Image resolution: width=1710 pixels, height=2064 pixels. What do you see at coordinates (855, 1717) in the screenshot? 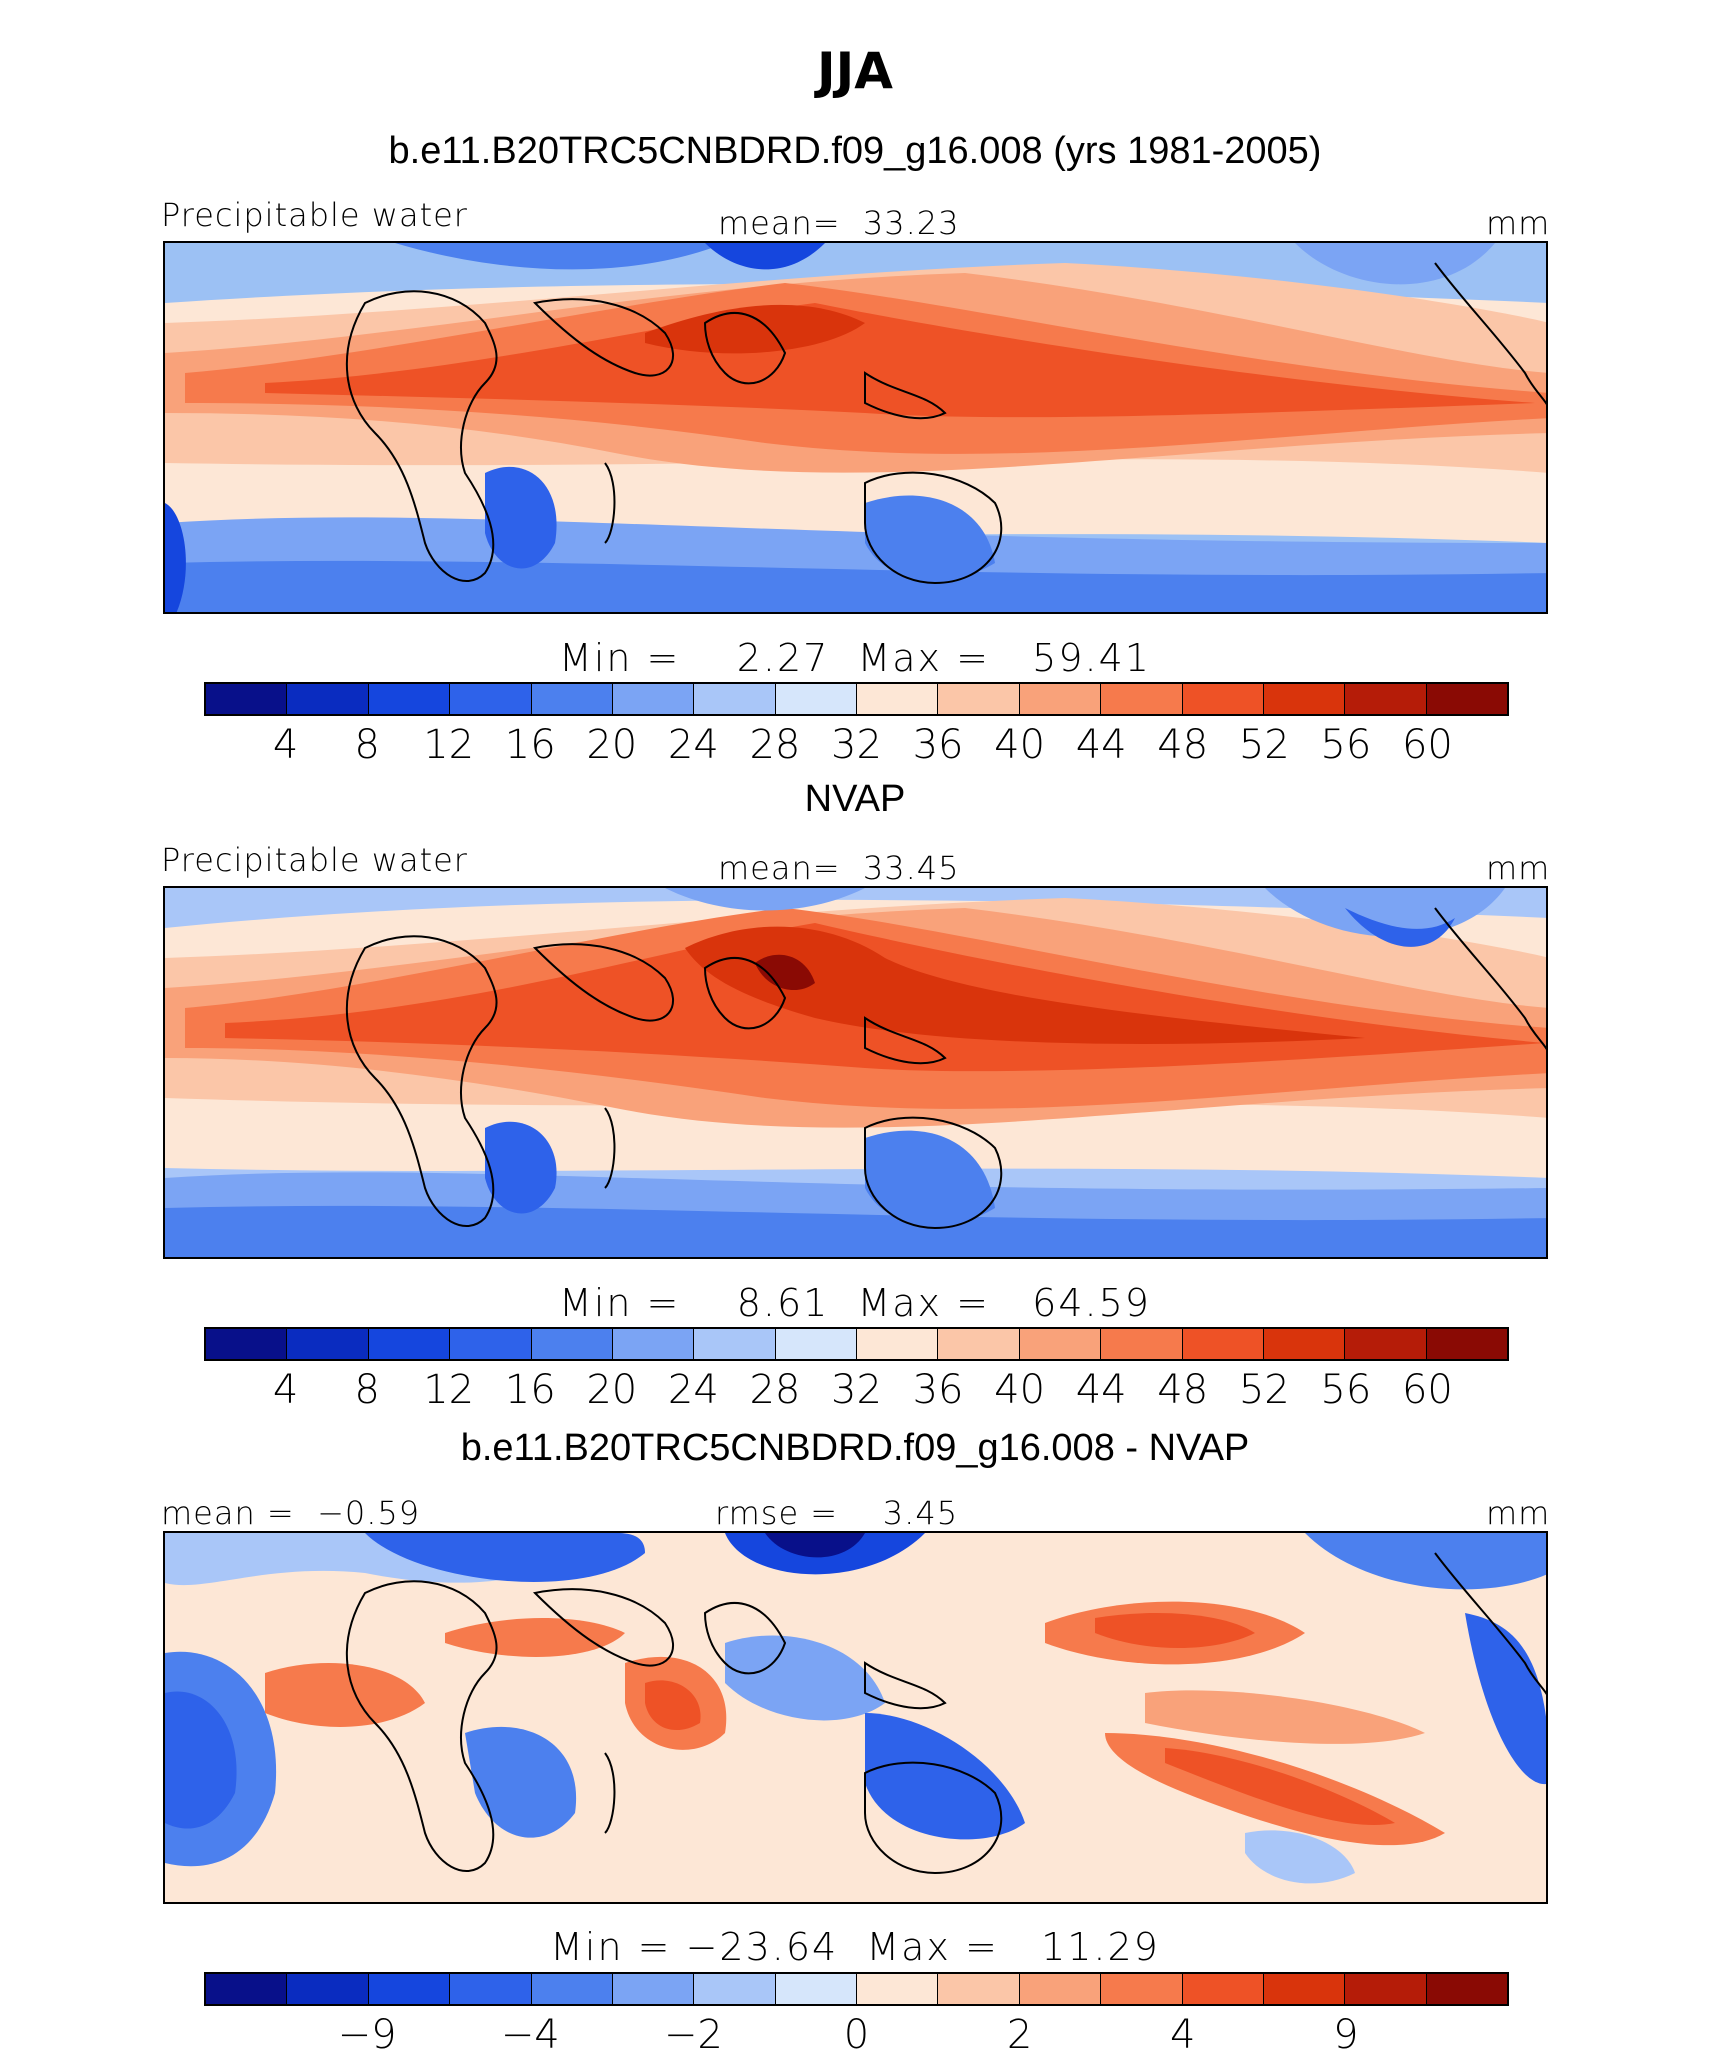
I see `panel-3-map` at bounding box center [855, 1717].